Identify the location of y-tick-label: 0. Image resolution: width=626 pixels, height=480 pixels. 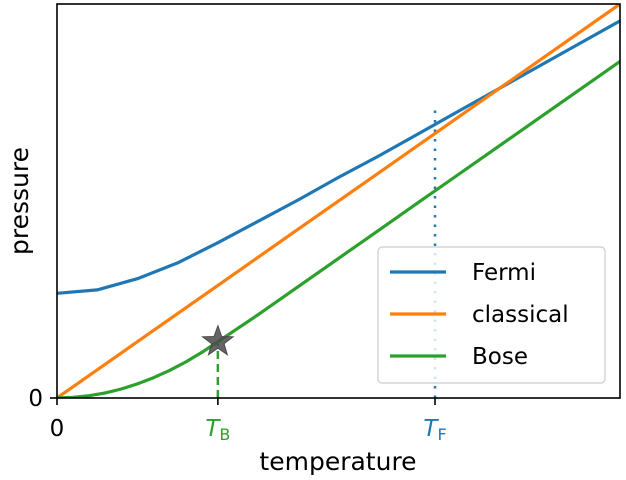
(35, 399).